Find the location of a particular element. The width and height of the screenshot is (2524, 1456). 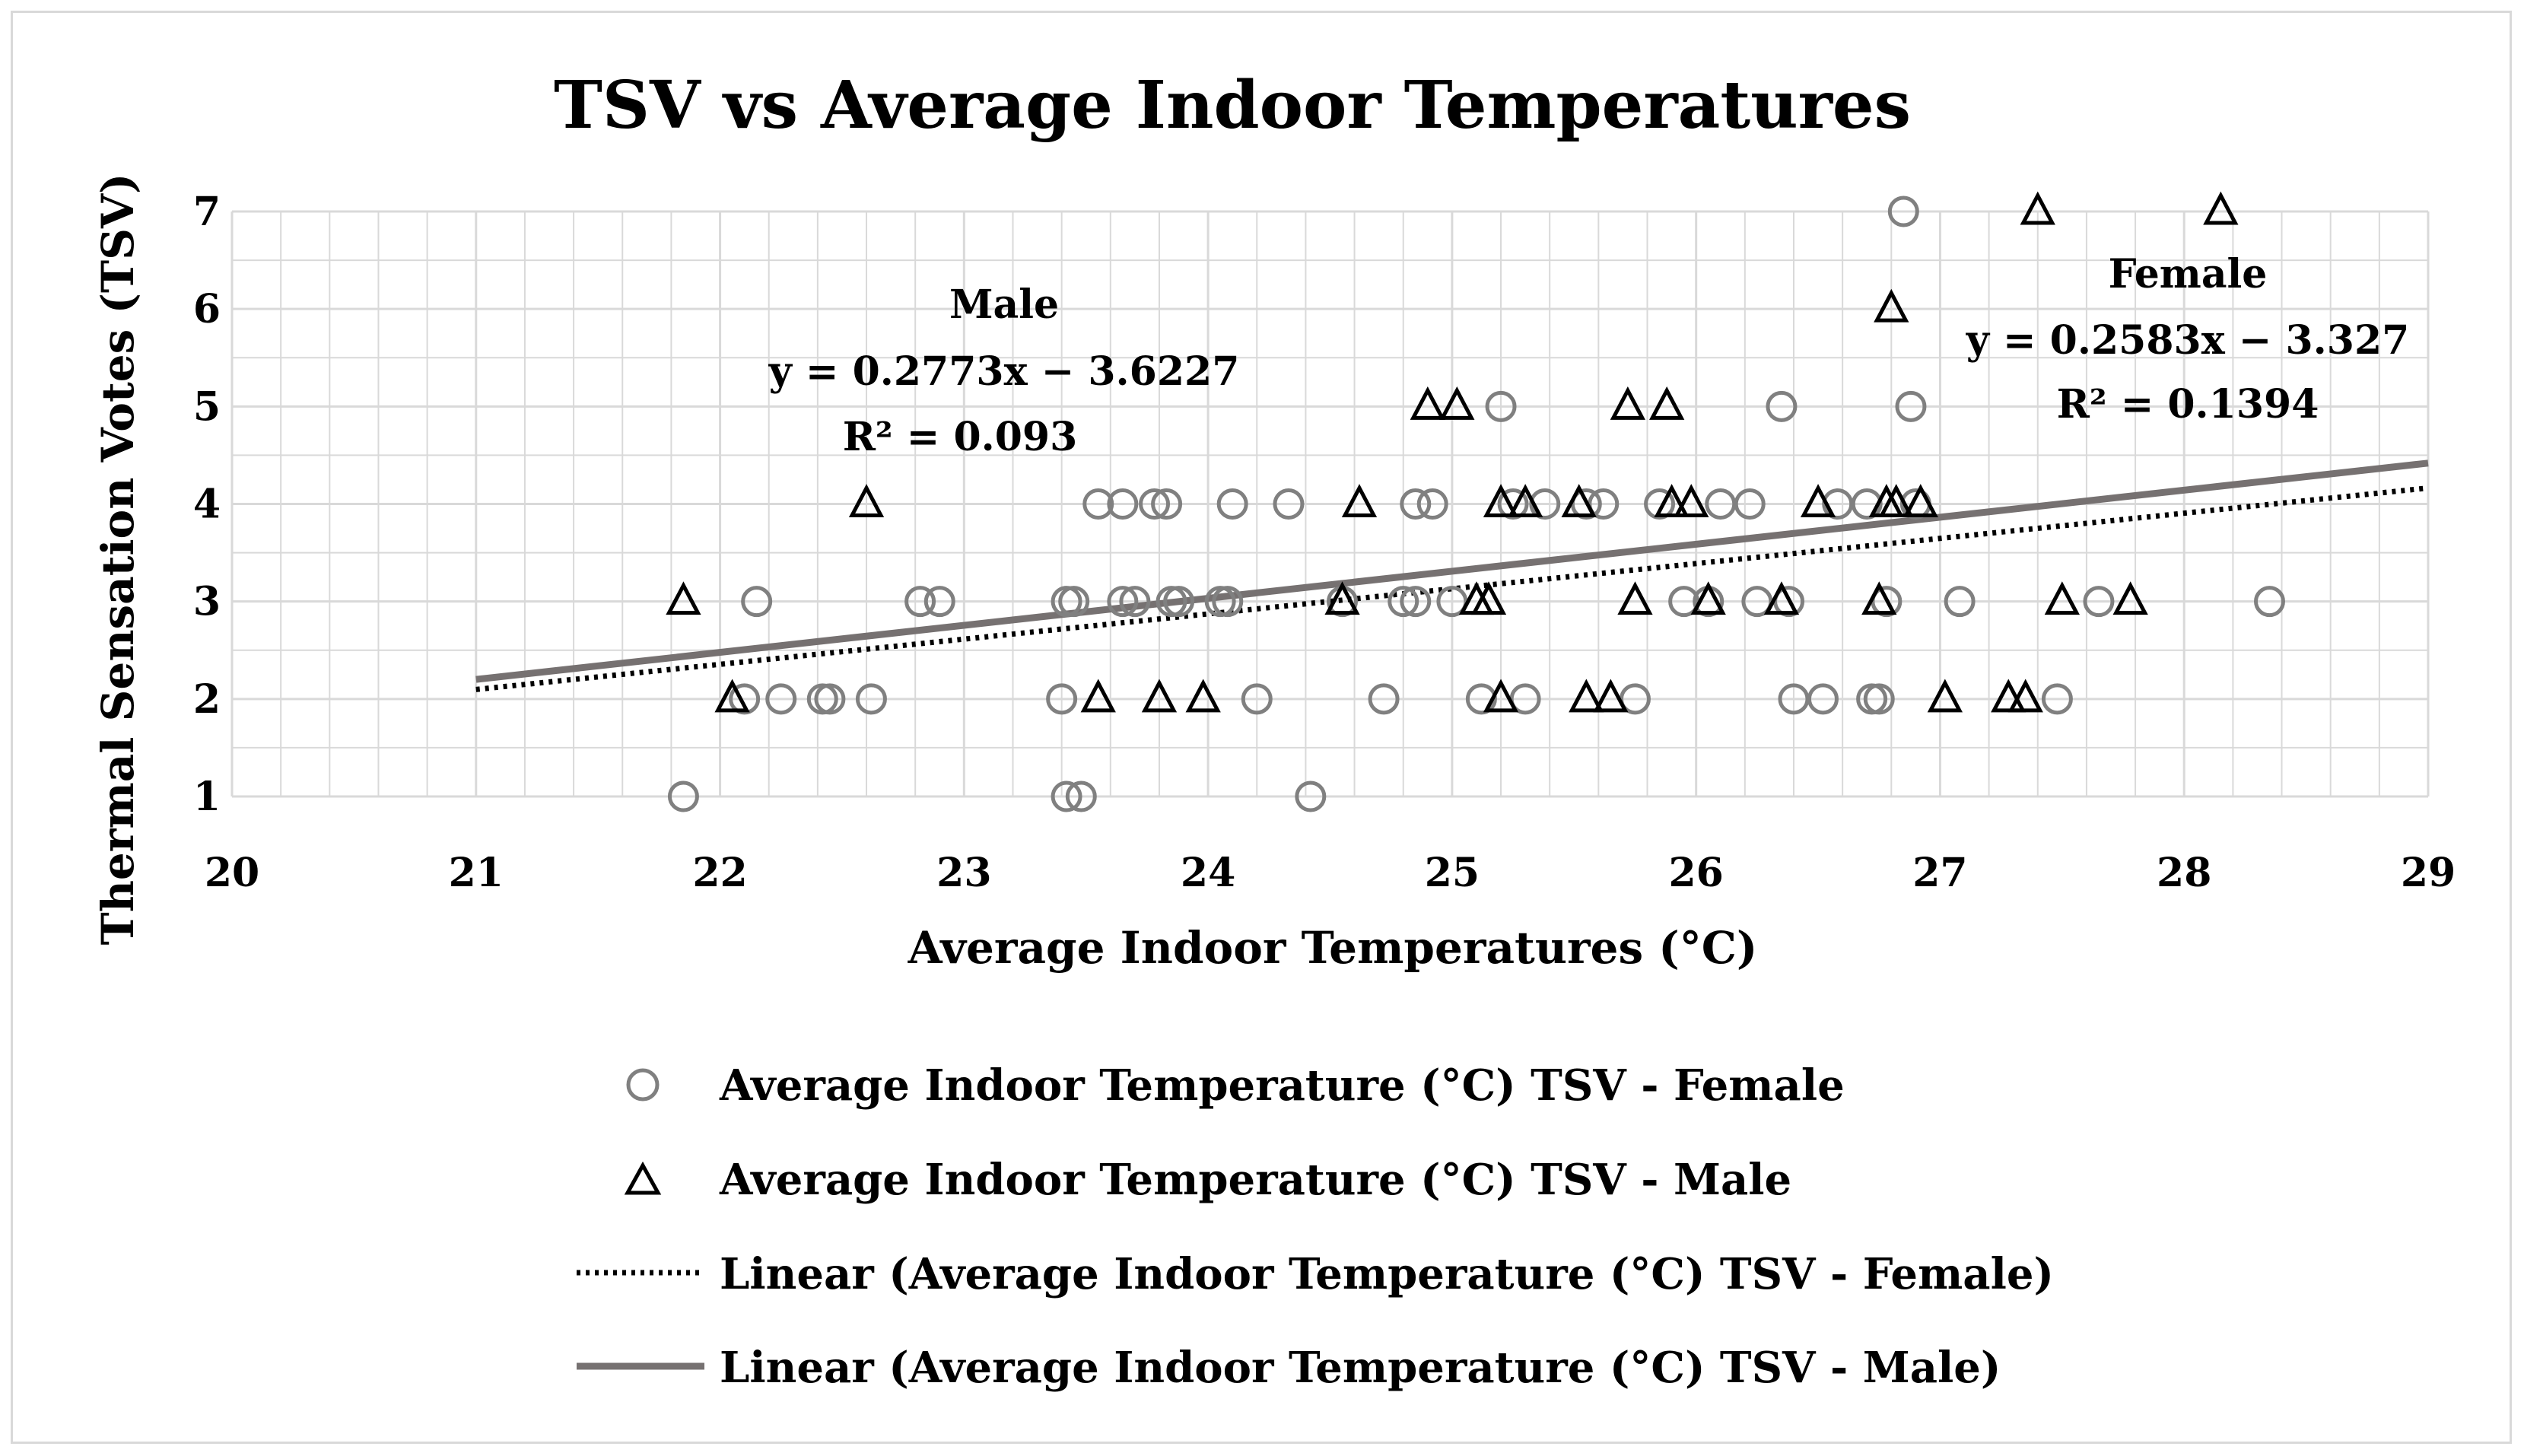

x-tick-label: 23 is located at coordinates (963, 873).